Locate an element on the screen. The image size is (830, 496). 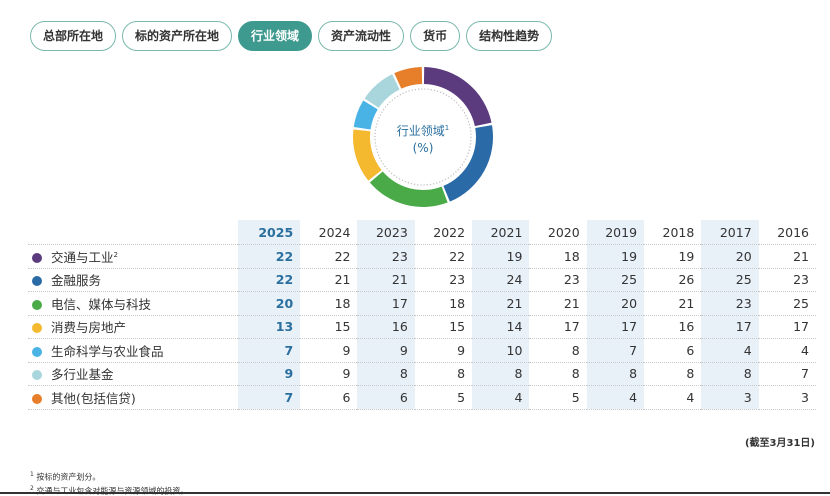
tab-2: 行业领域 is located at coordinates (275, 36).